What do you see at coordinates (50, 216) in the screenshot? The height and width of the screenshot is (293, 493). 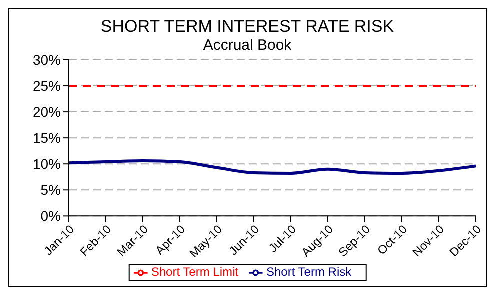 I see `y-tick-label: 0%` at bounding box center [50, 216].